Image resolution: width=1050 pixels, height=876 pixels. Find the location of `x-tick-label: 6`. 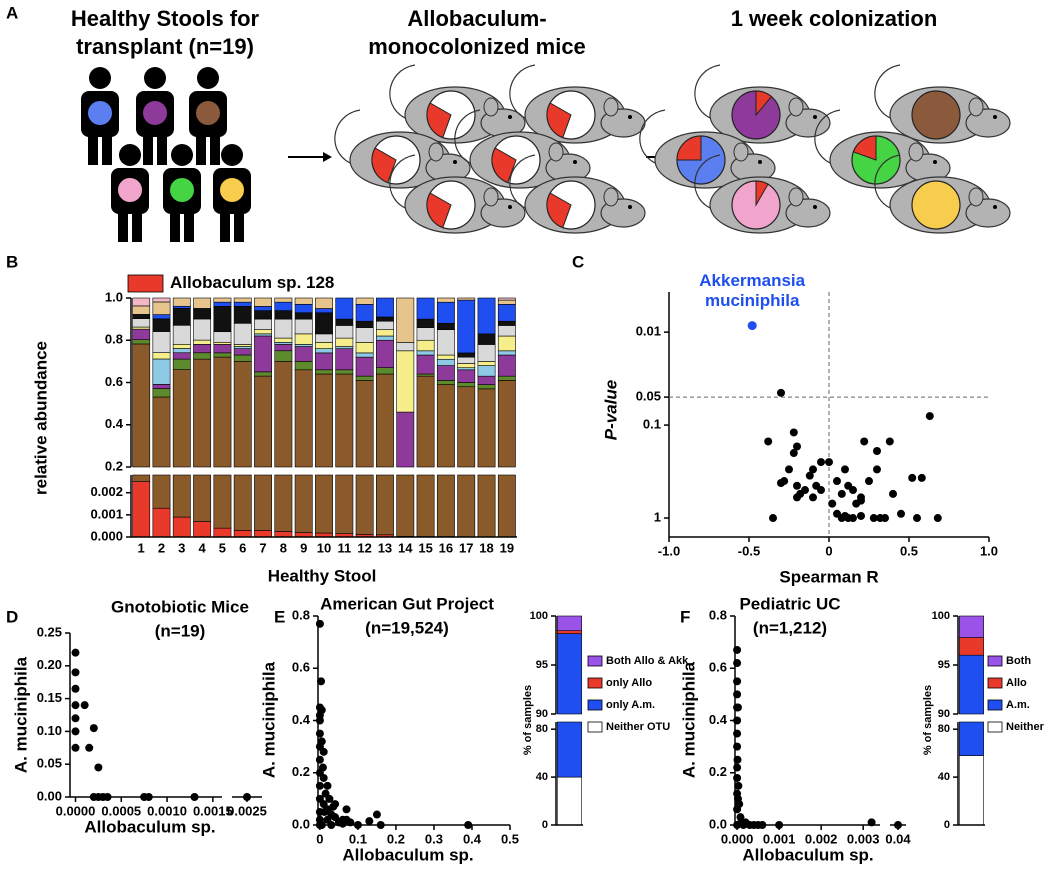

x-tick-label: 6 is located at coordinates (242, 547).